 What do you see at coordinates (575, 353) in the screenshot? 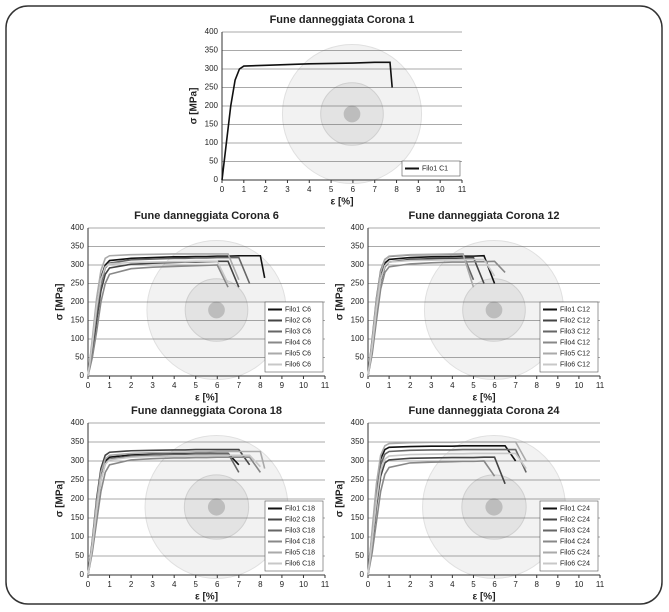
I see `legend-label: Filo5 C12` at bounding box center [575, 353].